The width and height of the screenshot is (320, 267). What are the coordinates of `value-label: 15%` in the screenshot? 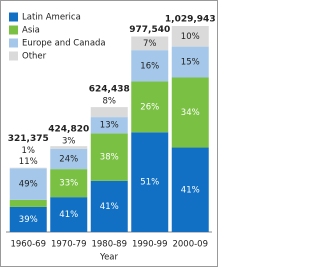 It's located at (190, 63).